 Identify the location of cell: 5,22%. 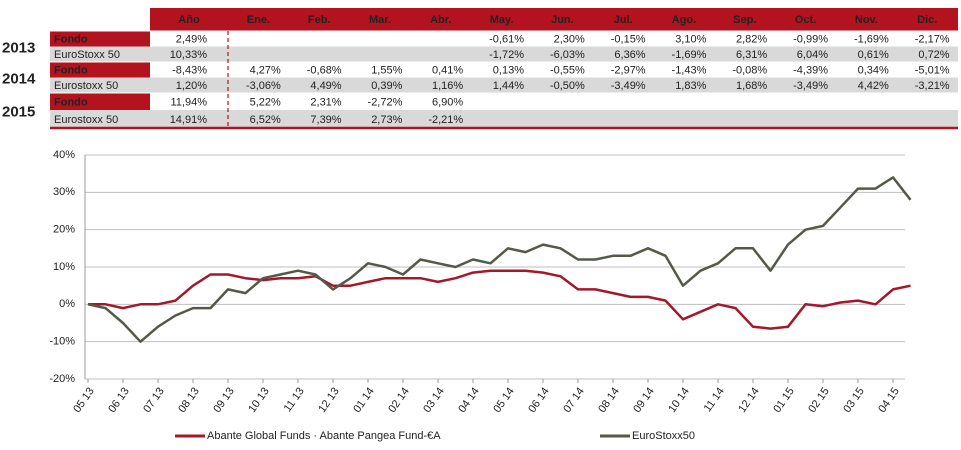
(265, 102).